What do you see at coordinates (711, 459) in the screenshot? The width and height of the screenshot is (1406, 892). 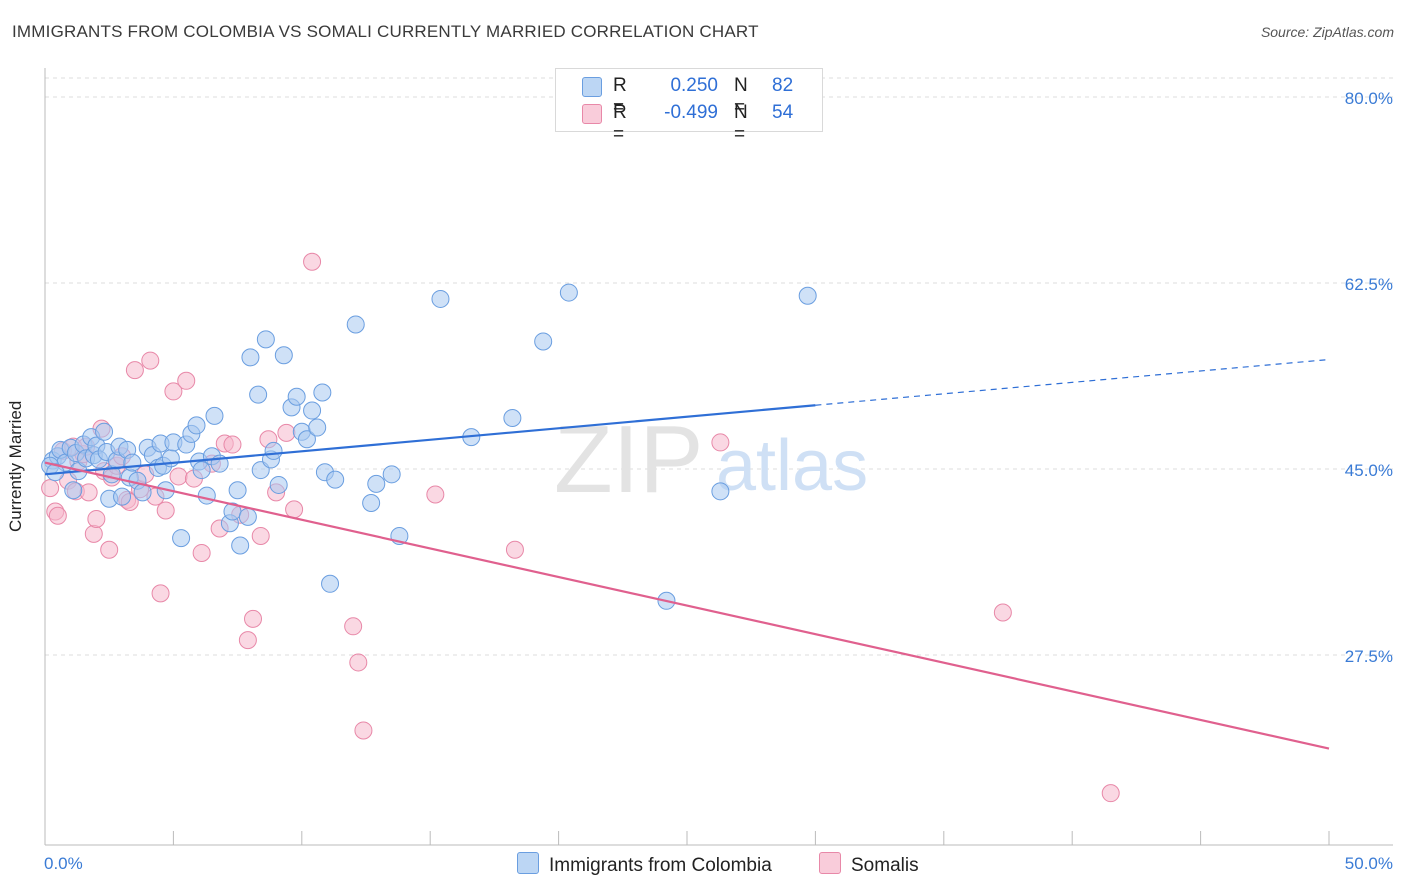 I see `watermark: ZIP atlas` at bounding box center [711, 459].